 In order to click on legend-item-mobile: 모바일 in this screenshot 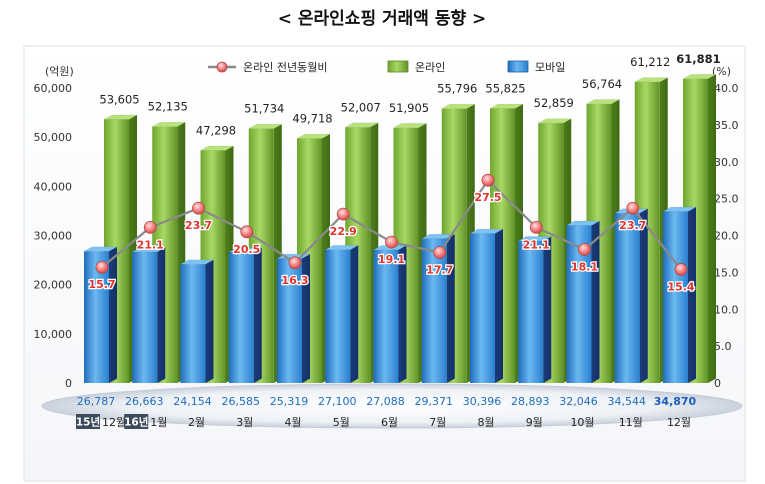, I will do `click(536, 67)`.